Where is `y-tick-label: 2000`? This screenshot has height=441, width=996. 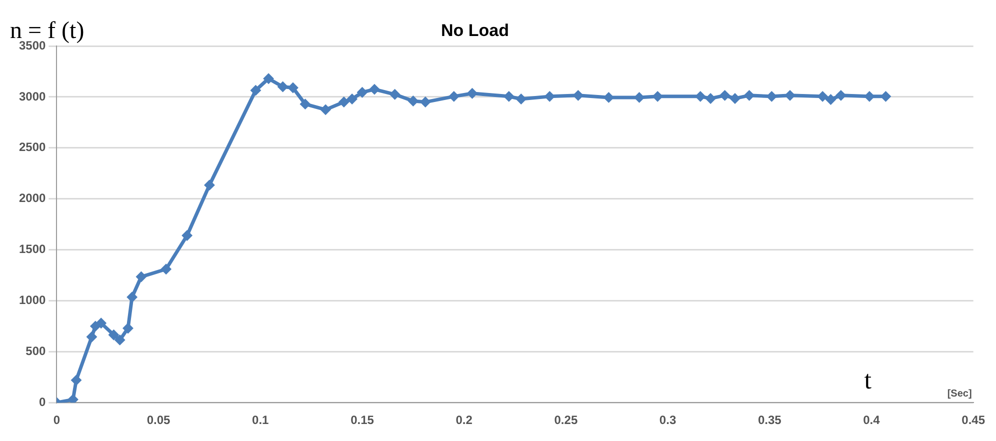
y-tick-label: 2000 is located at coordinates (32, 198).